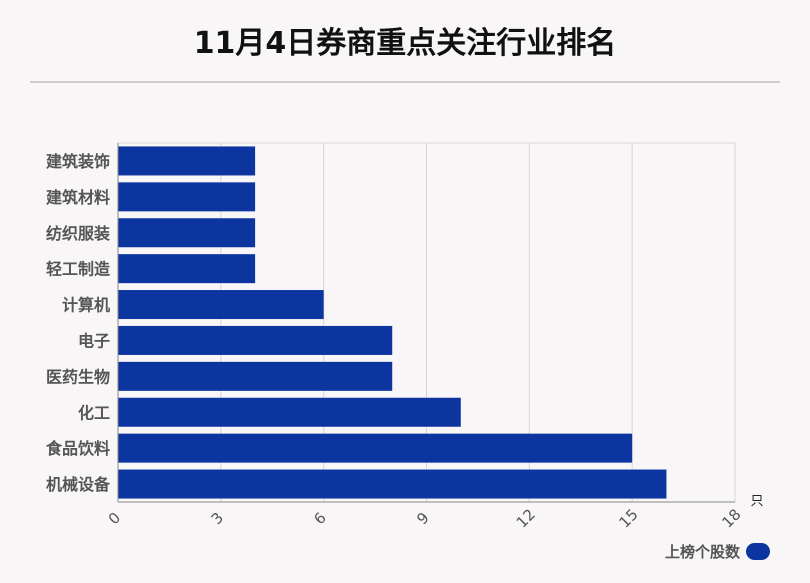  What do you see at coordinates (758, 551) in the screenshot?
I see `legend-swatch` at bounding box center [758, 551].